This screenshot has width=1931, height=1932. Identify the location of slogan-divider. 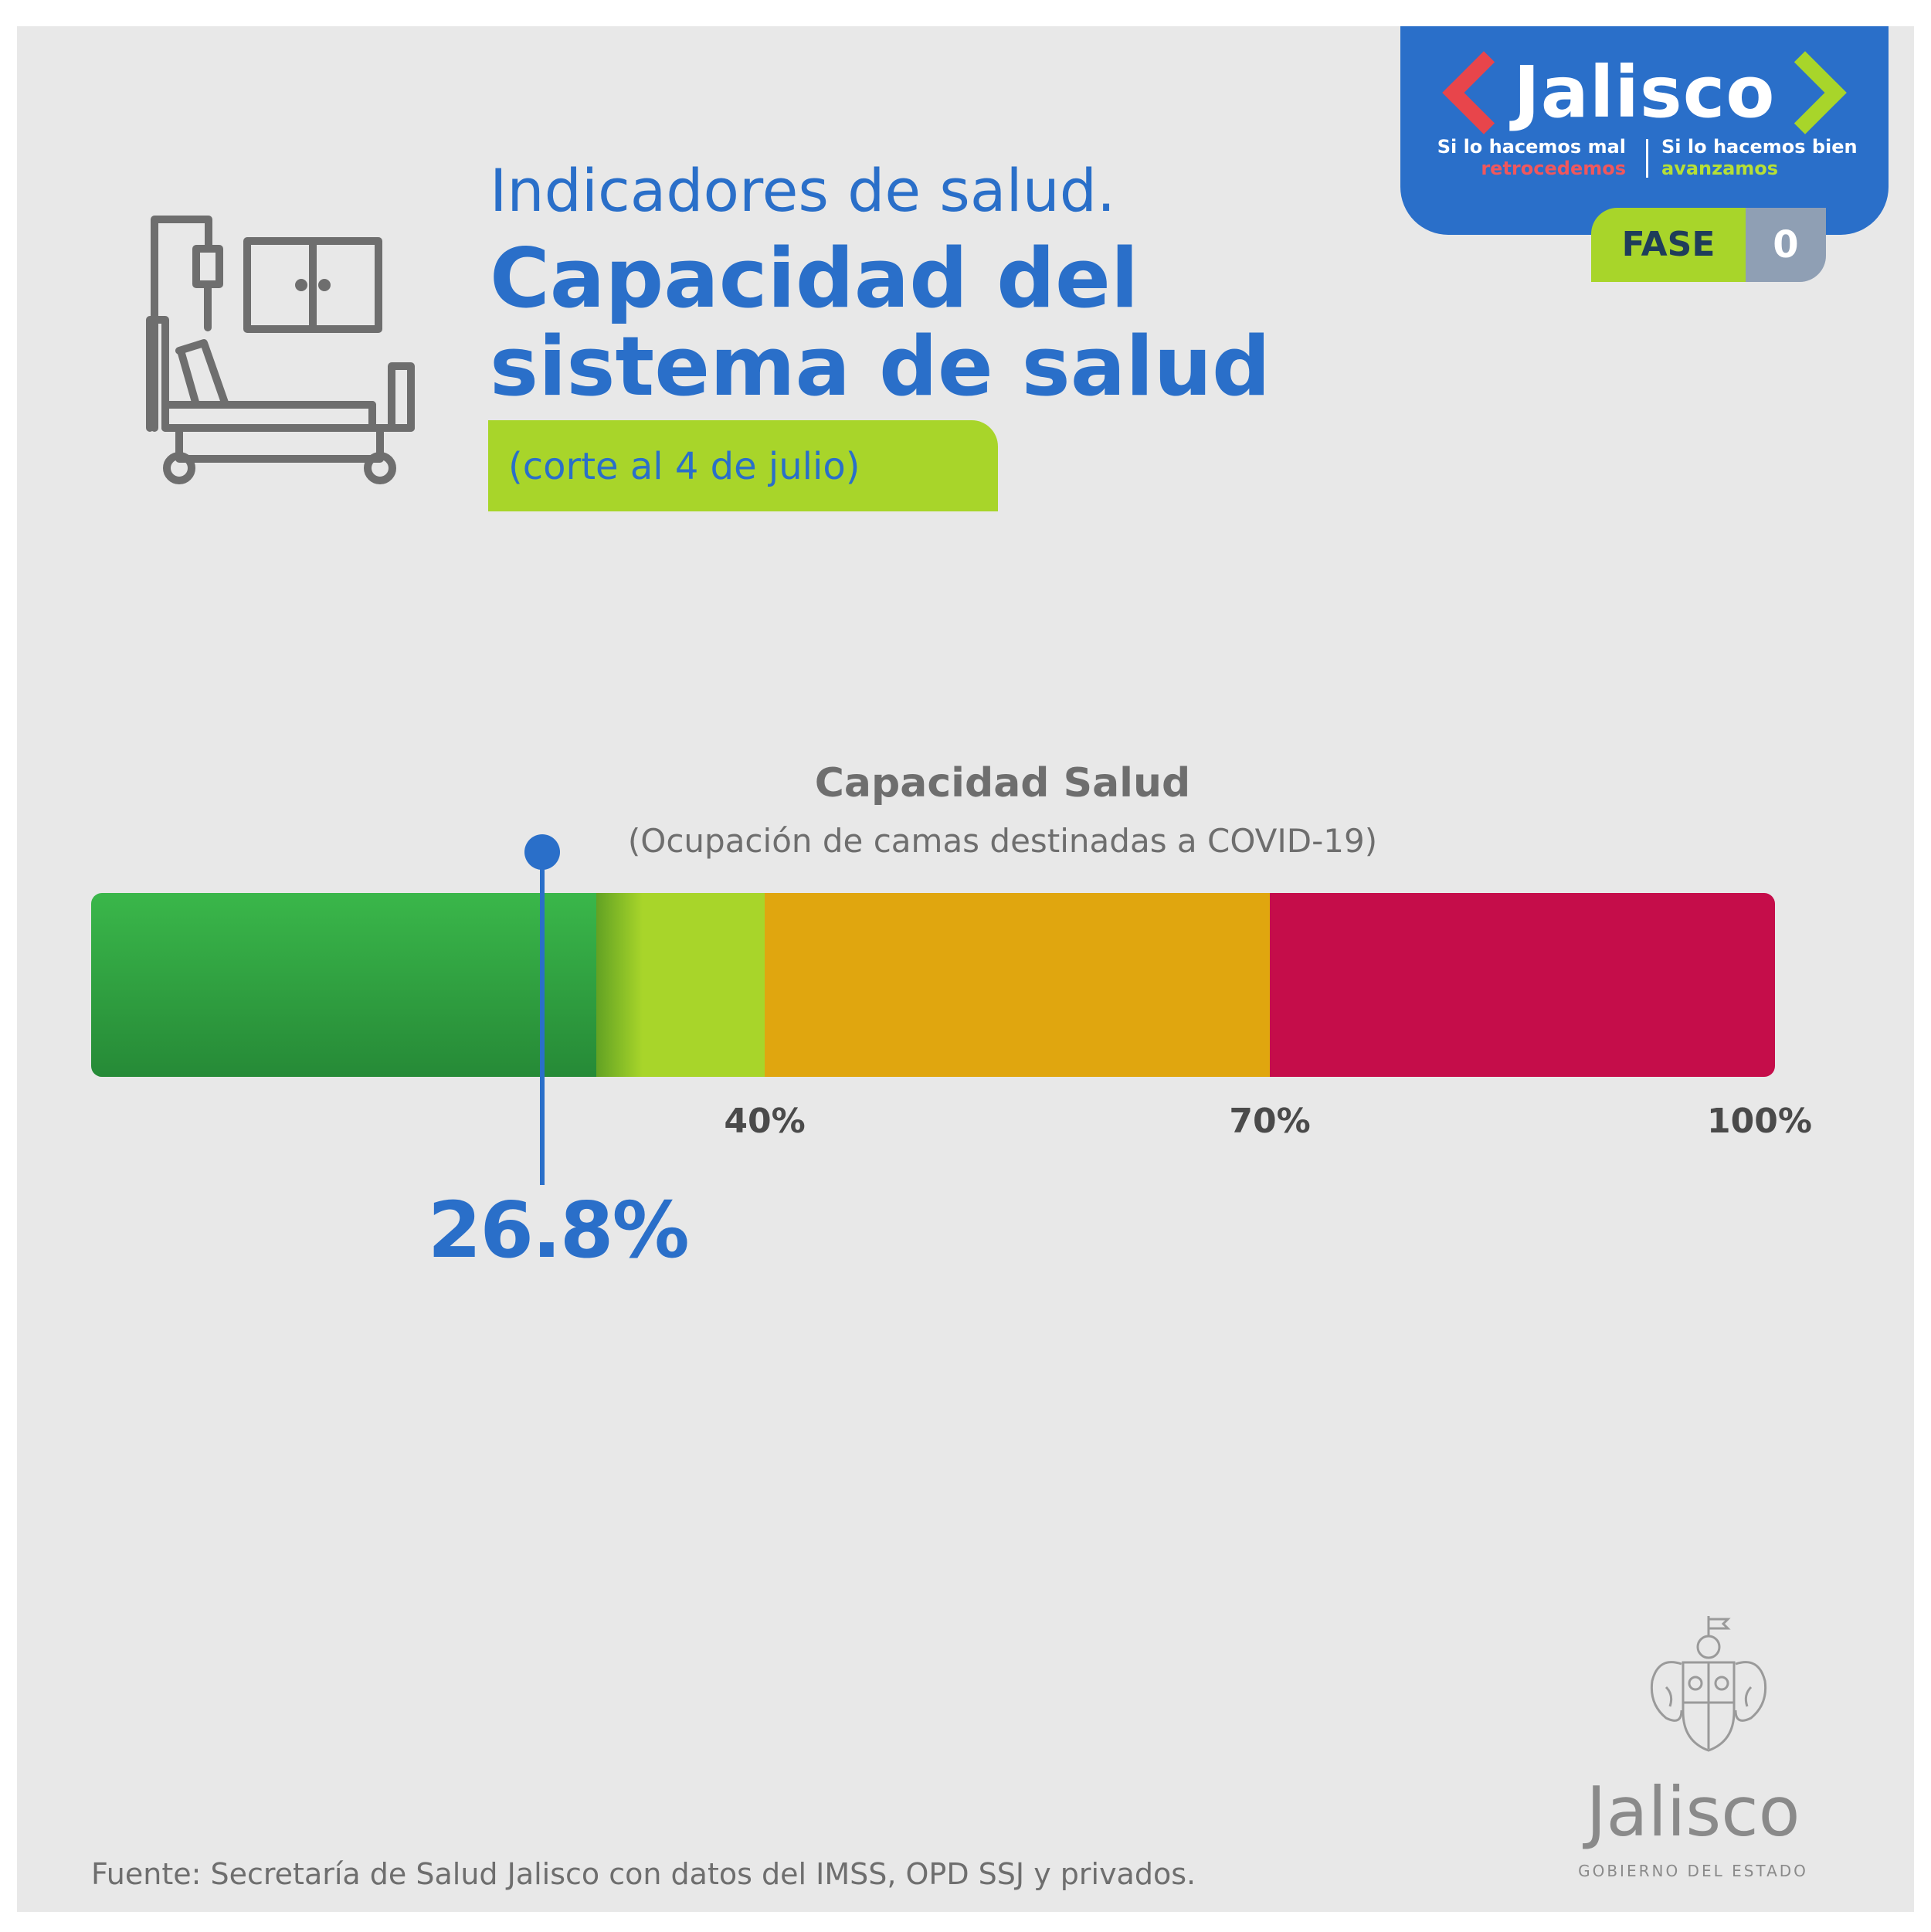
(1647, 159).